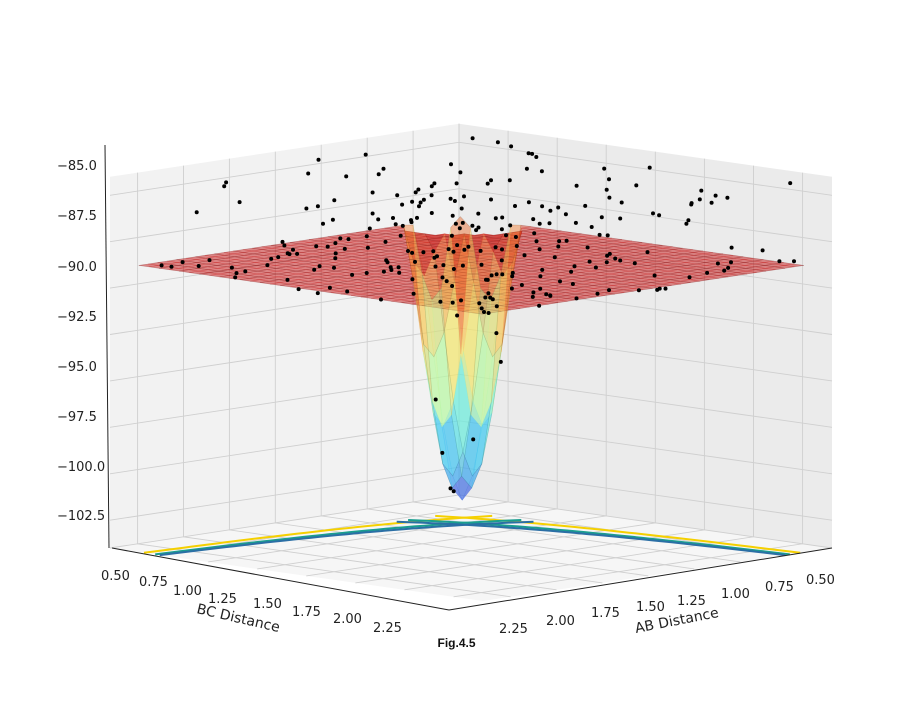 The width and height of the screenshot is (913, 721). Describe the element at coordinates (779, 587) in the screenshot. I see `ab-tick-label: 0.75` at that location.